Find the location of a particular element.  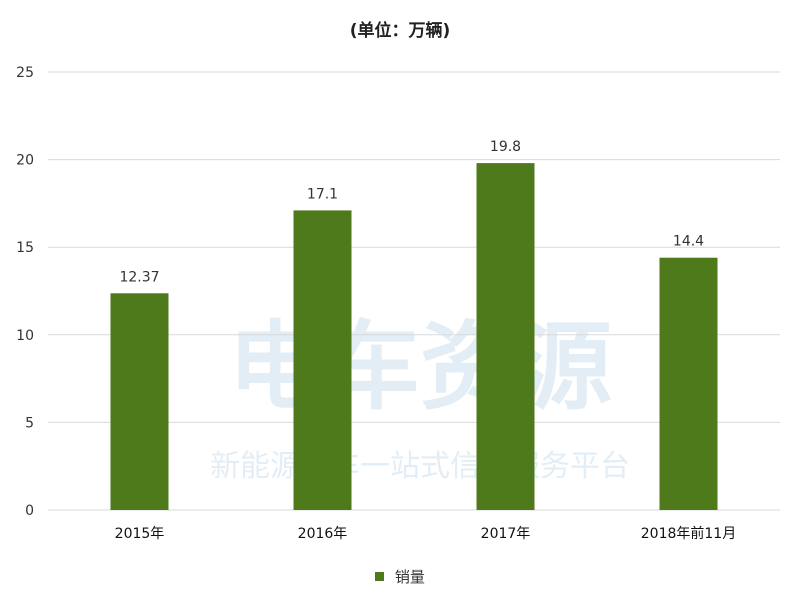

x-tick-label: 2018年前11月 is located at coordinates (688, 533).